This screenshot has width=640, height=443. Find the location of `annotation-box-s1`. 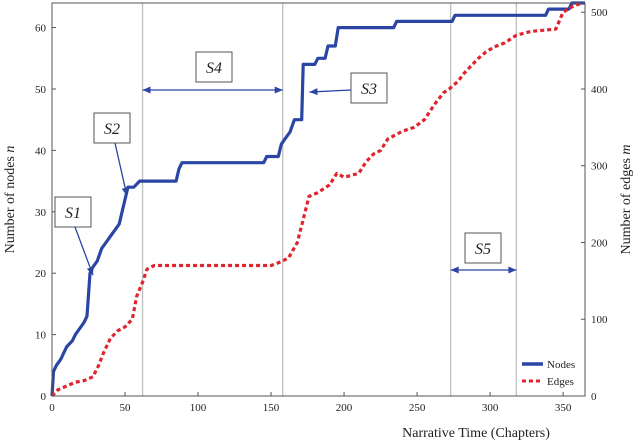

annotation-box-s1 is located at coordinates (73, 212).